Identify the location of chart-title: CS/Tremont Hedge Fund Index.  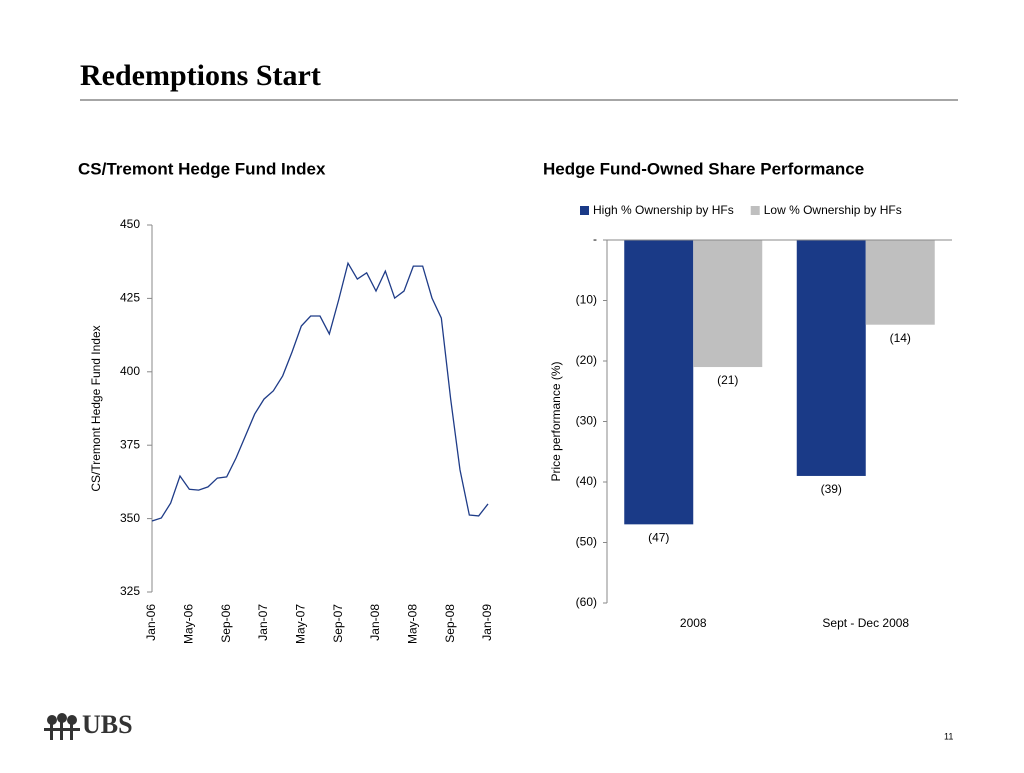
(202, 168).